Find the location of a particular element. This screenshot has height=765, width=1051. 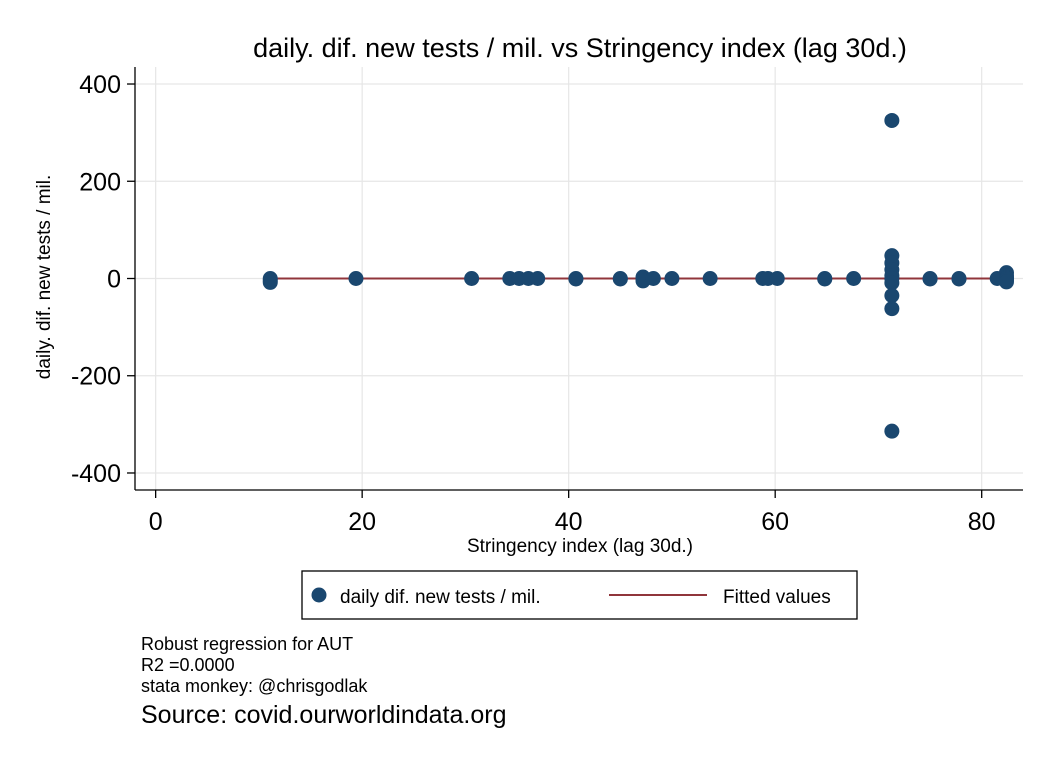

y-tick-label: 0 is located at coordinates (114, 280).